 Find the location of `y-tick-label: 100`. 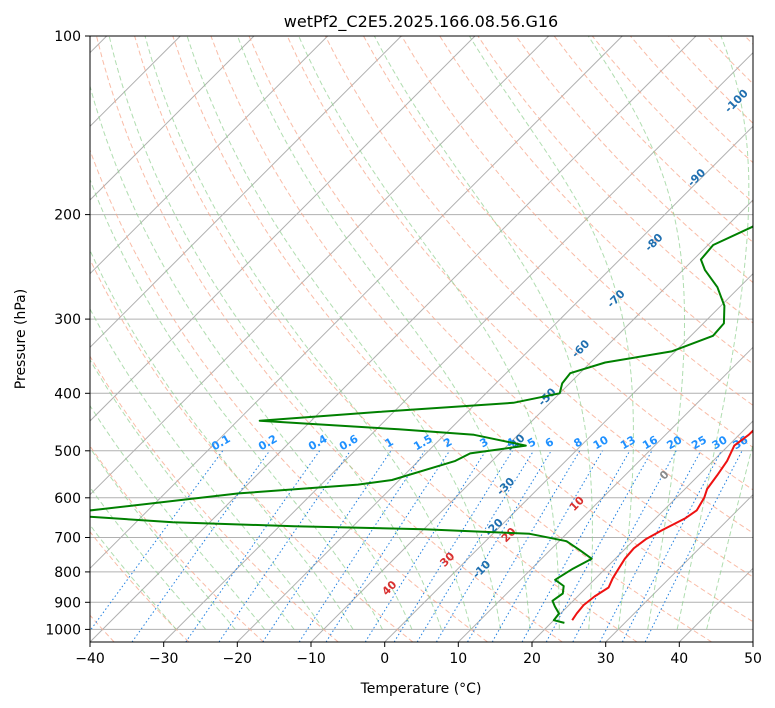

y-tick-label: 100 is located at coordinates (67, 37).